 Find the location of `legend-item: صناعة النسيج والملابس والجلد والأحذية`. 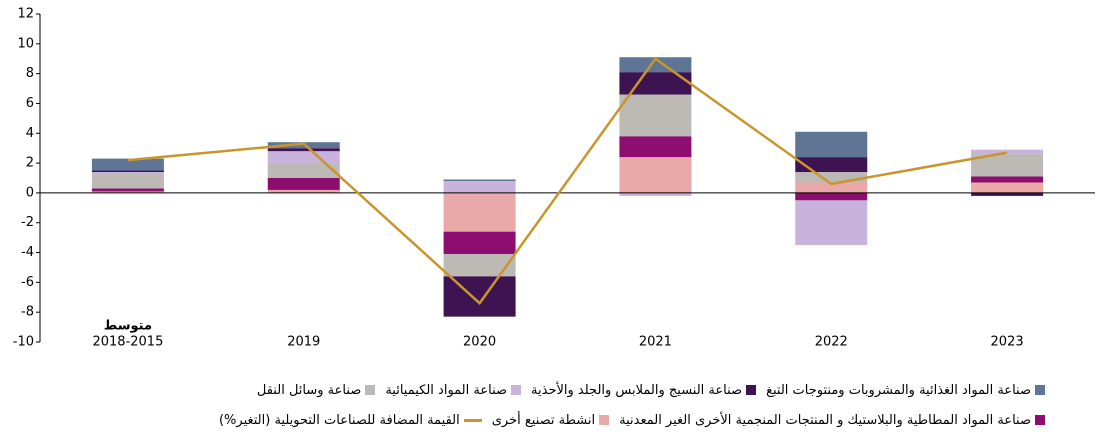

legend-item: صناعة النسيج والملابس والجلد والأحذية is located at coordinates (644, 390).